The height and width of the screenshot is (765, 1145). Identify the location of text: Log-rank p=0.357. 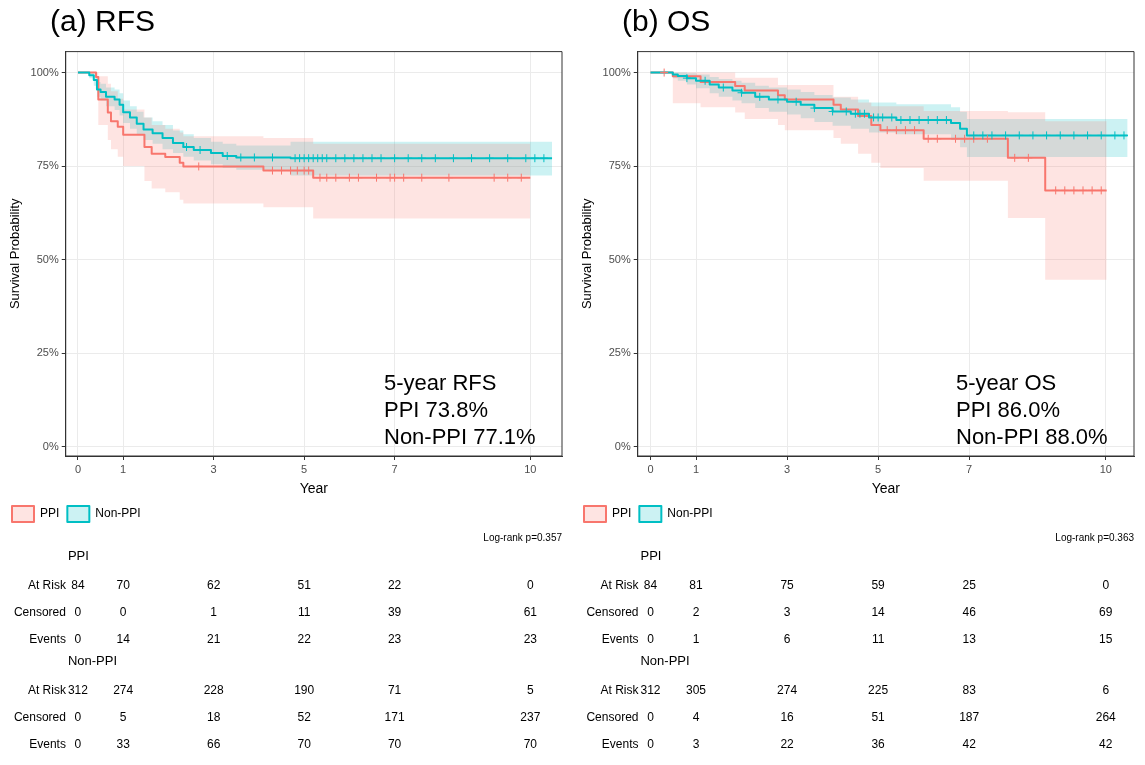
(522, 537).